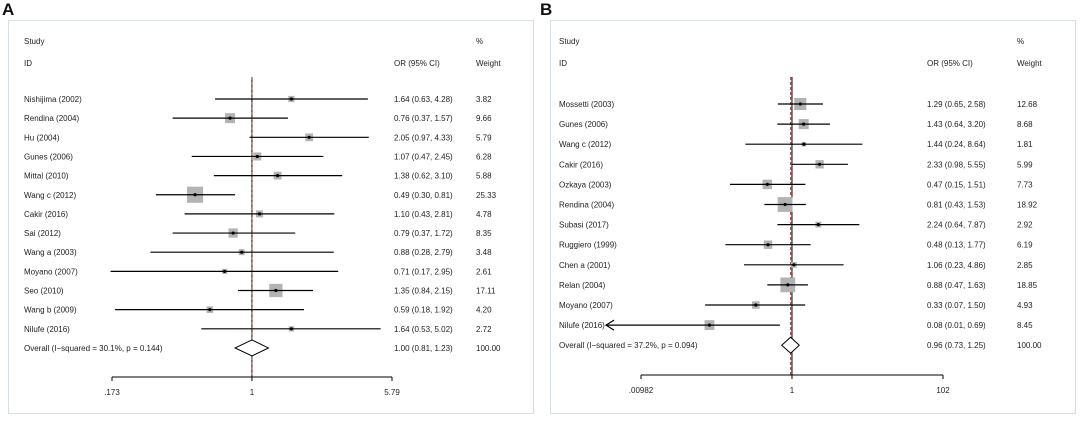 This screenshot has width=1084, height=429. I want to click on ci-truncation-arrow, so click(609, 325).